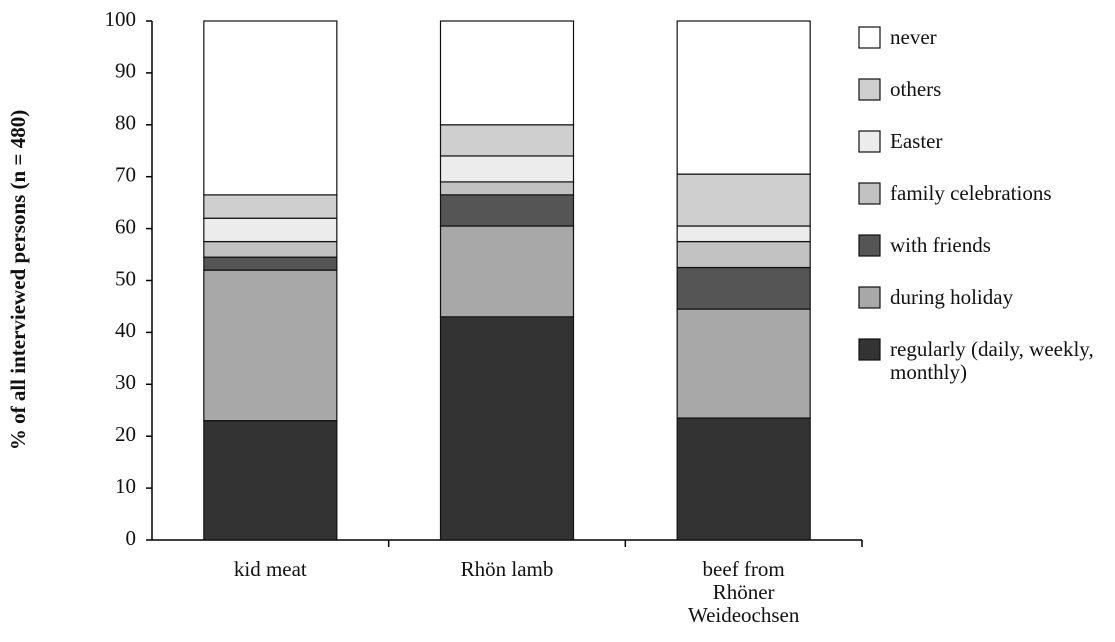 This screenshot has height=642, width=1115. What do you see at coordinates (125, 123) in the screenshot?
I see `y-tick-label: 80` at bounding box center [125, 123].